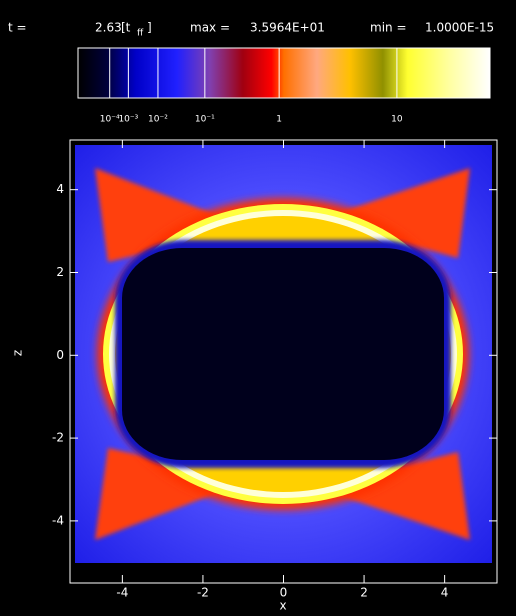 This screenshot has width=516, height=616. What do you see at coordinates (110, 120) in the screenshot?
I see `colorbar-tick-label: 10⁻⁴` at bounding box center [110, 120].